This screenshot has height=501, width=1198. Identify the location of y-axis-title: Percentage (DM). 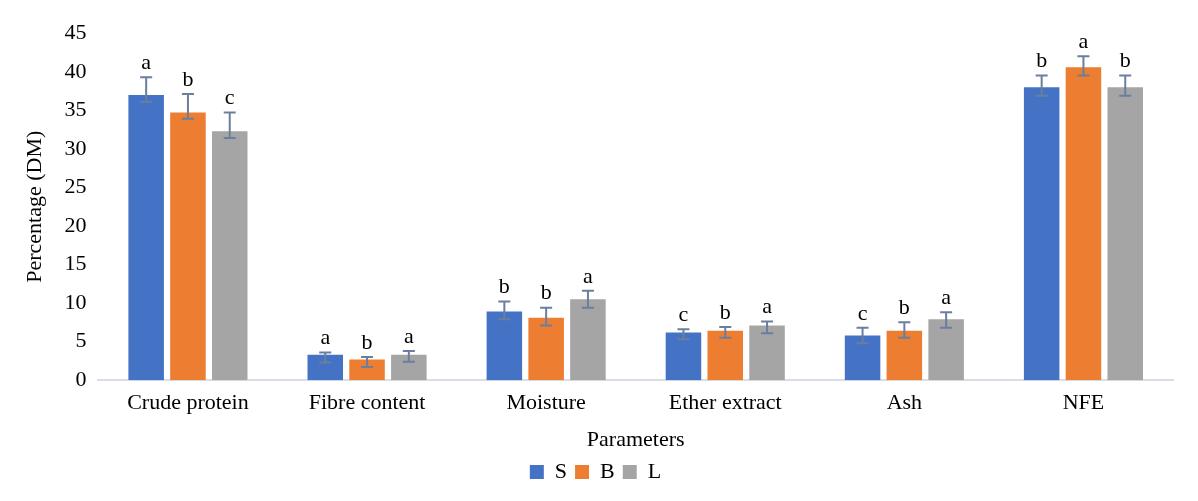
(33, 206).